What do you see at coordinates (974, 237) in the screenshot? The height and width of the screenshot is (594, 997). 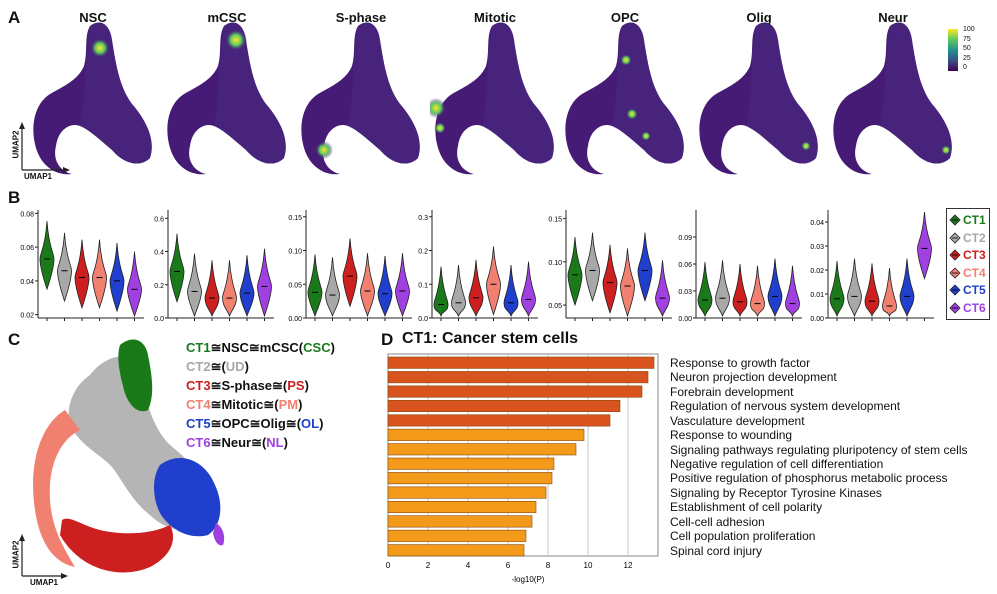 I see `legend-label: CT2` at bounding box center [974, 237].